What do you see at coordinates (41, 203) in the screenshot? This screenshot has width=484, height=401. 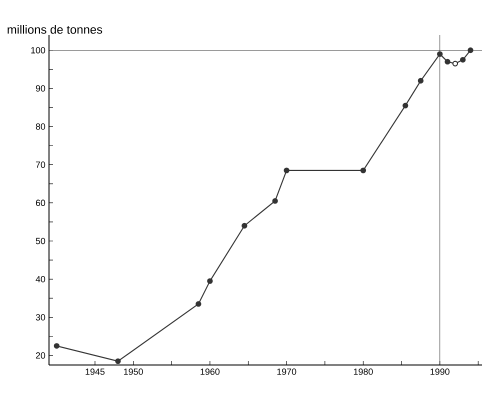 I see `y-tick-label: 60` at bounding box center [41, 203].